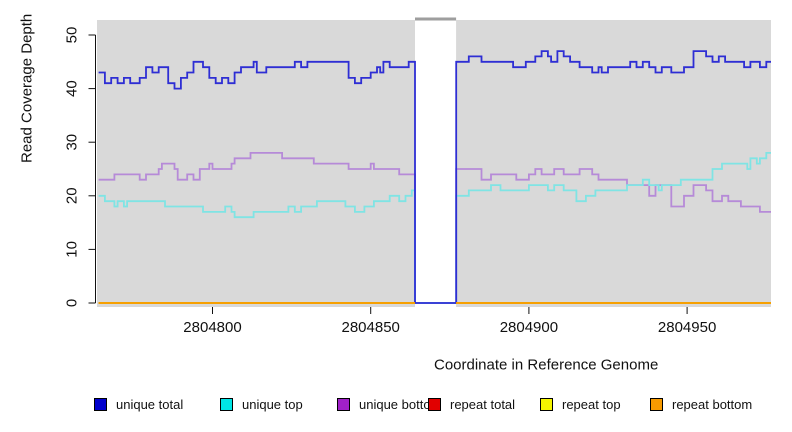  I want to click on x-tick-label: 2804900, so click(529, 327).